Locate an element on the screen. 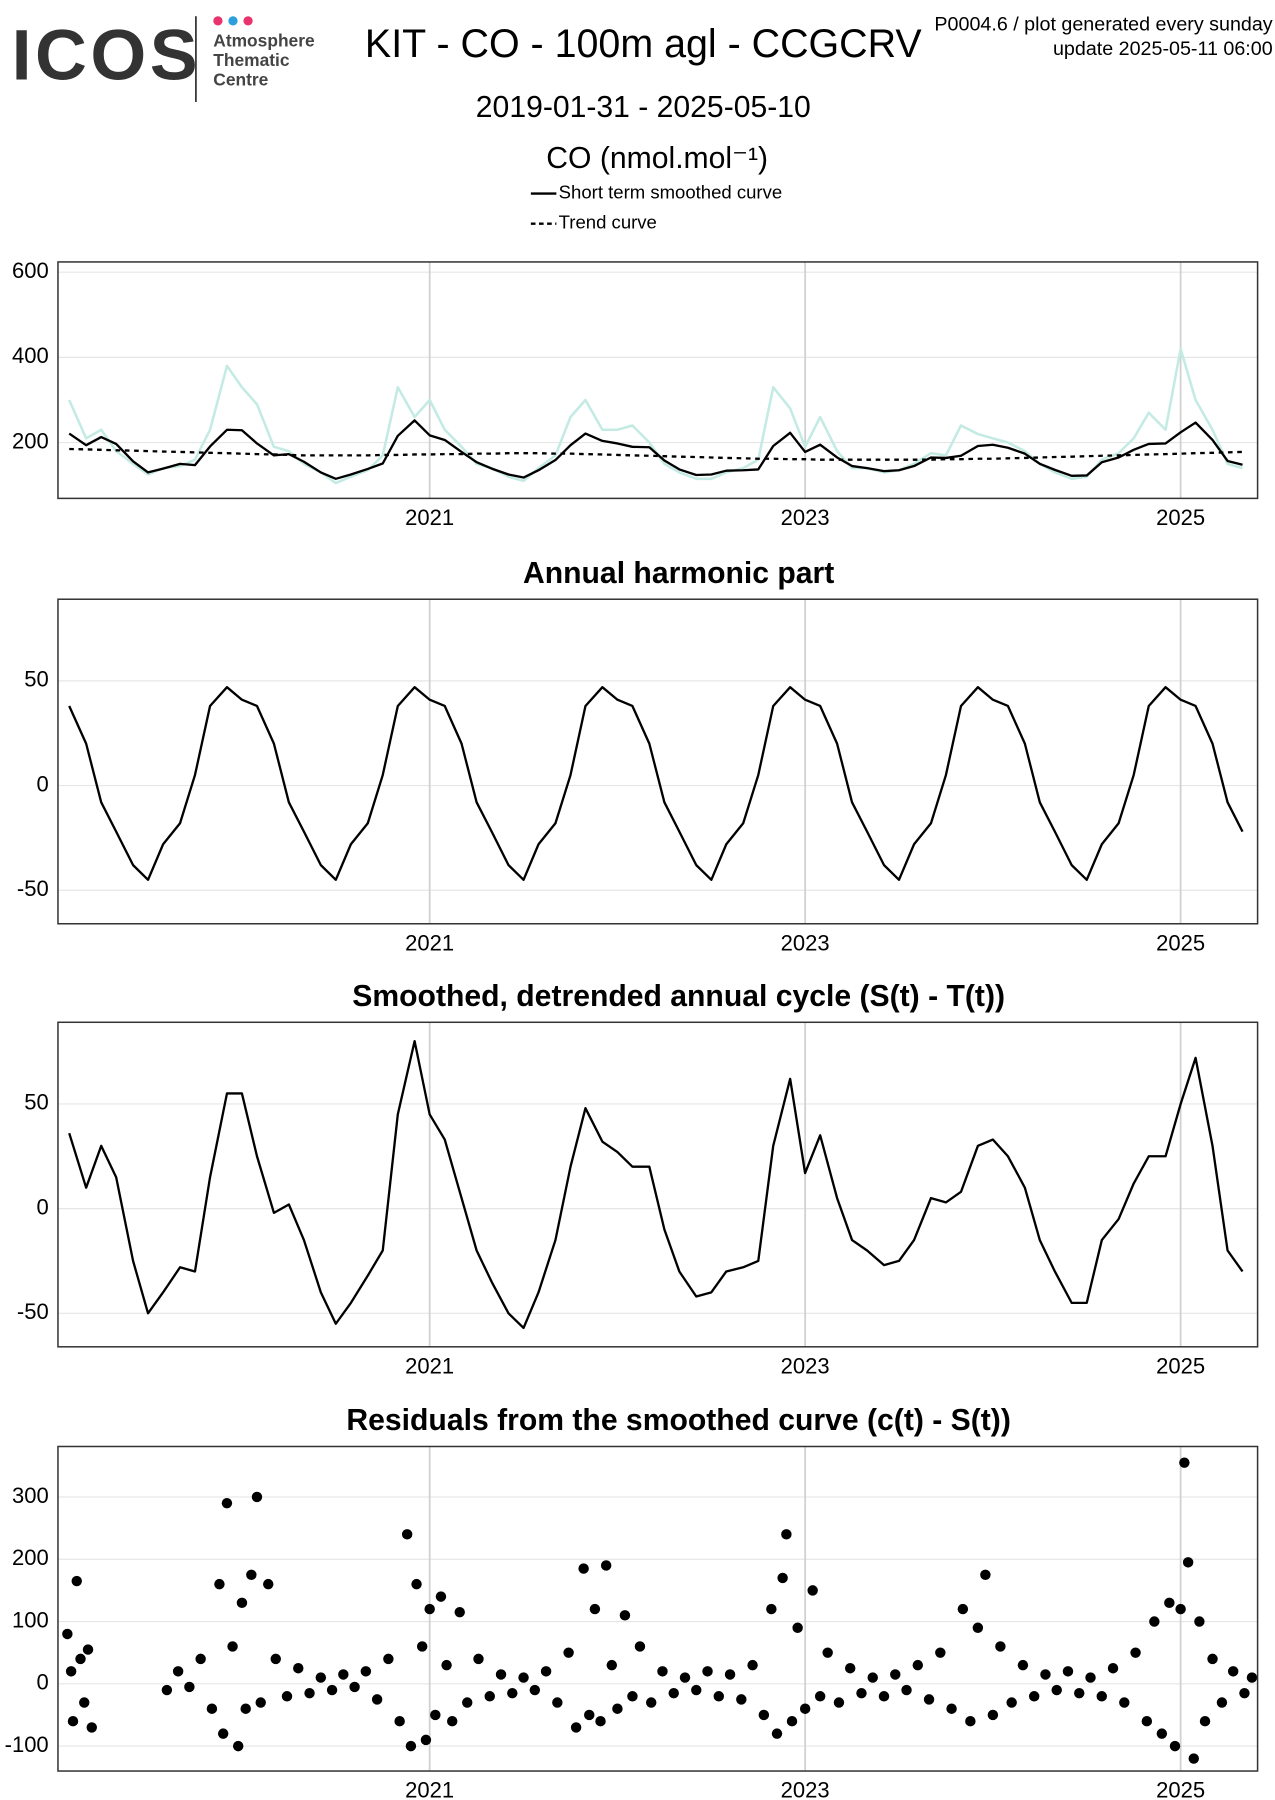 The image size is (1275, 1800). y-tick-label: 400 is located at coordinates (30, 355).